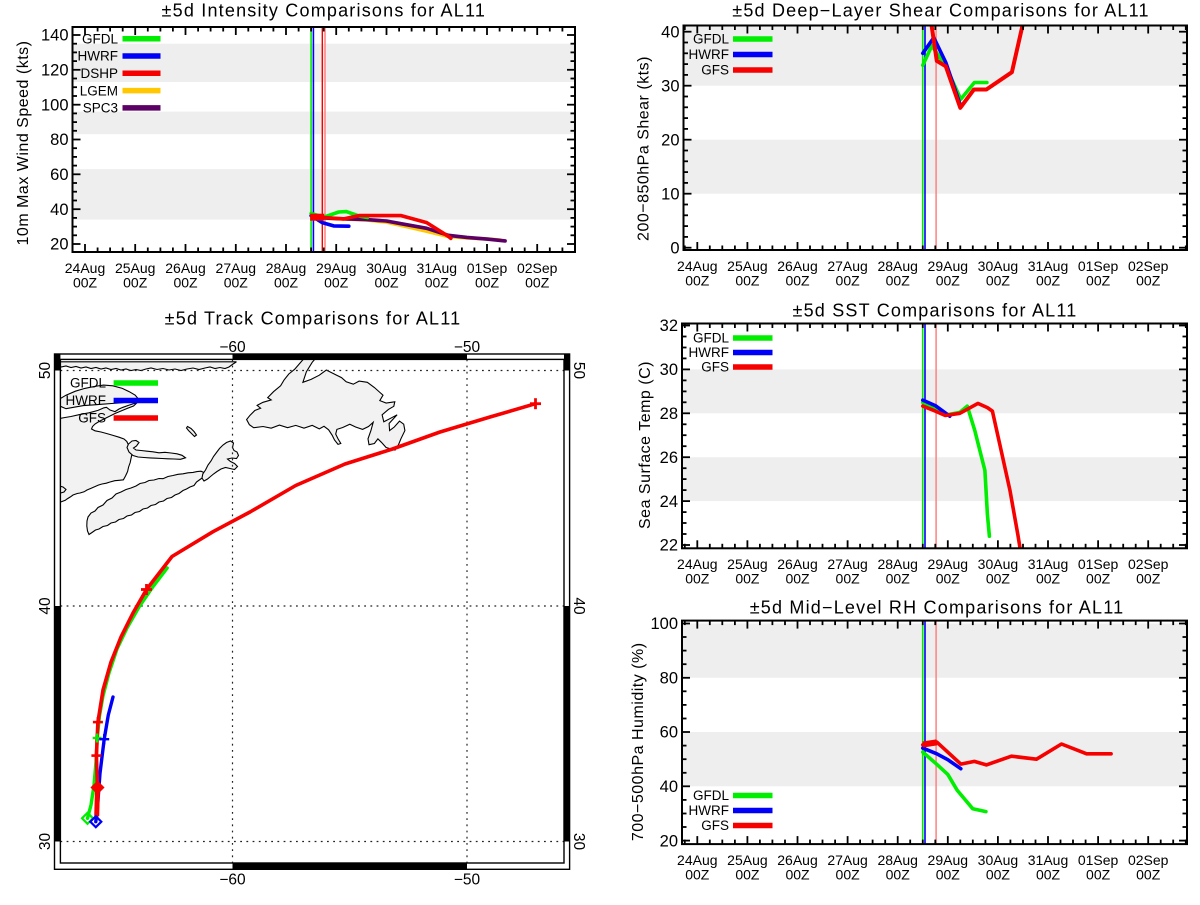 The width and height of the screenshot is (1200, 905). Describe the element at coordinates (59, 175) in the screenshot. I see `svg-text: 60` at that location.